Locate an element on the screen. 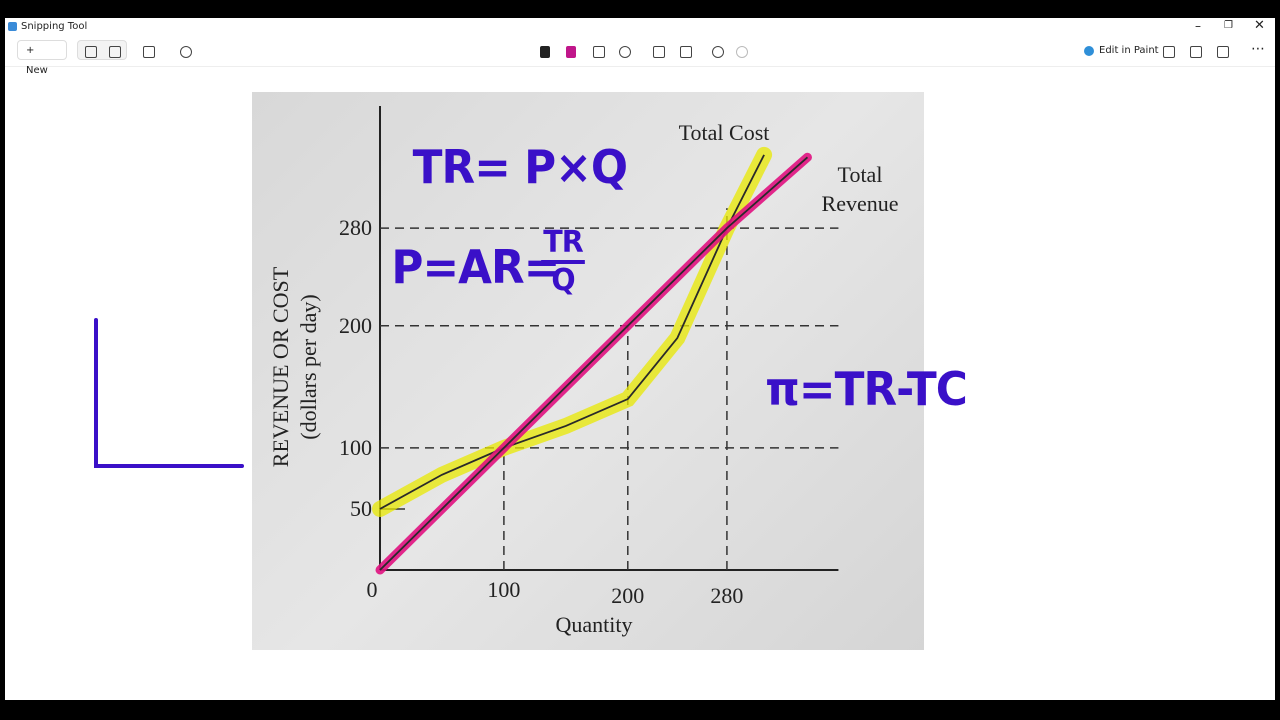  title-bar: Snipping Tool – ❐ ✕ is located at coordinates (640, 28).